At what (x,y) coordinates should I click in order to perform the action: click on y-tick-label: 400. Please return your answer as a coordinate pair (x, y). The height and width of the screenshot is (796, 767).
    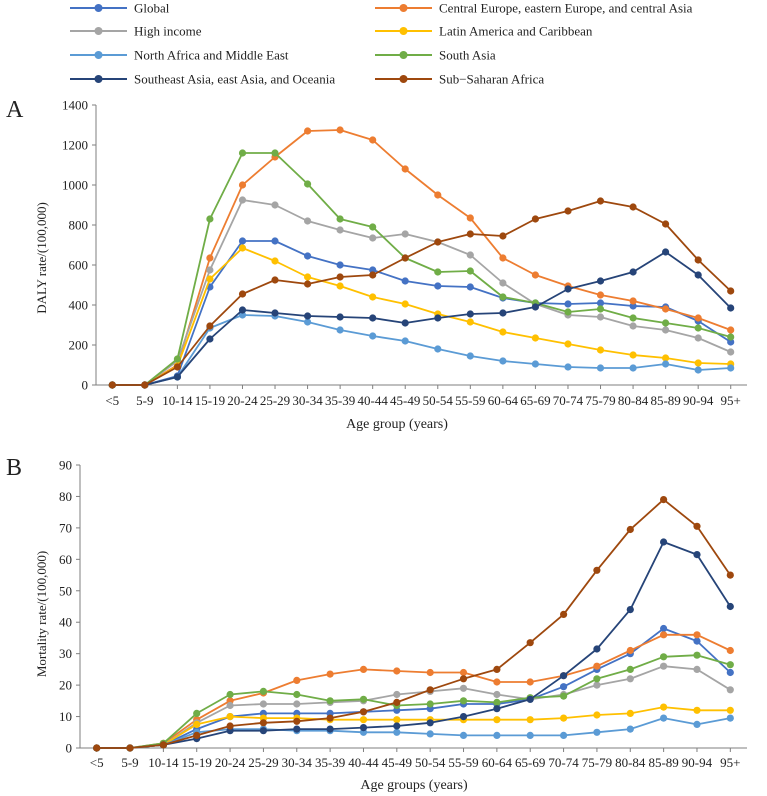
    Looking at the image, I should click on (79, 305).